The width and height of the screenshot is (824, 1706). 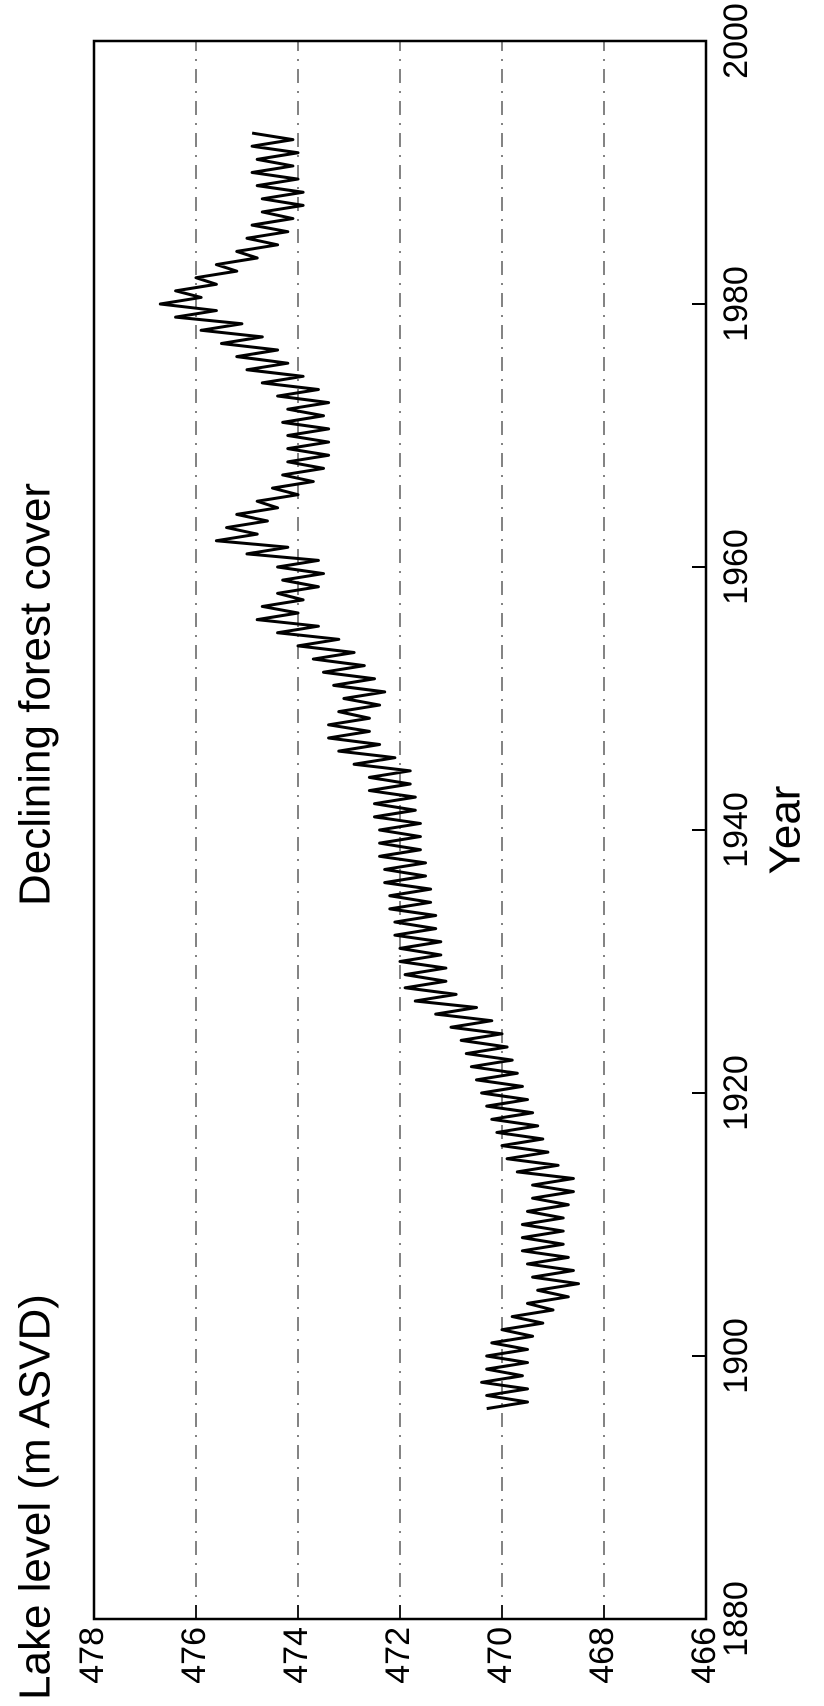 I want to click on x-tick-label: 1900, so click(x=736, y=1356).